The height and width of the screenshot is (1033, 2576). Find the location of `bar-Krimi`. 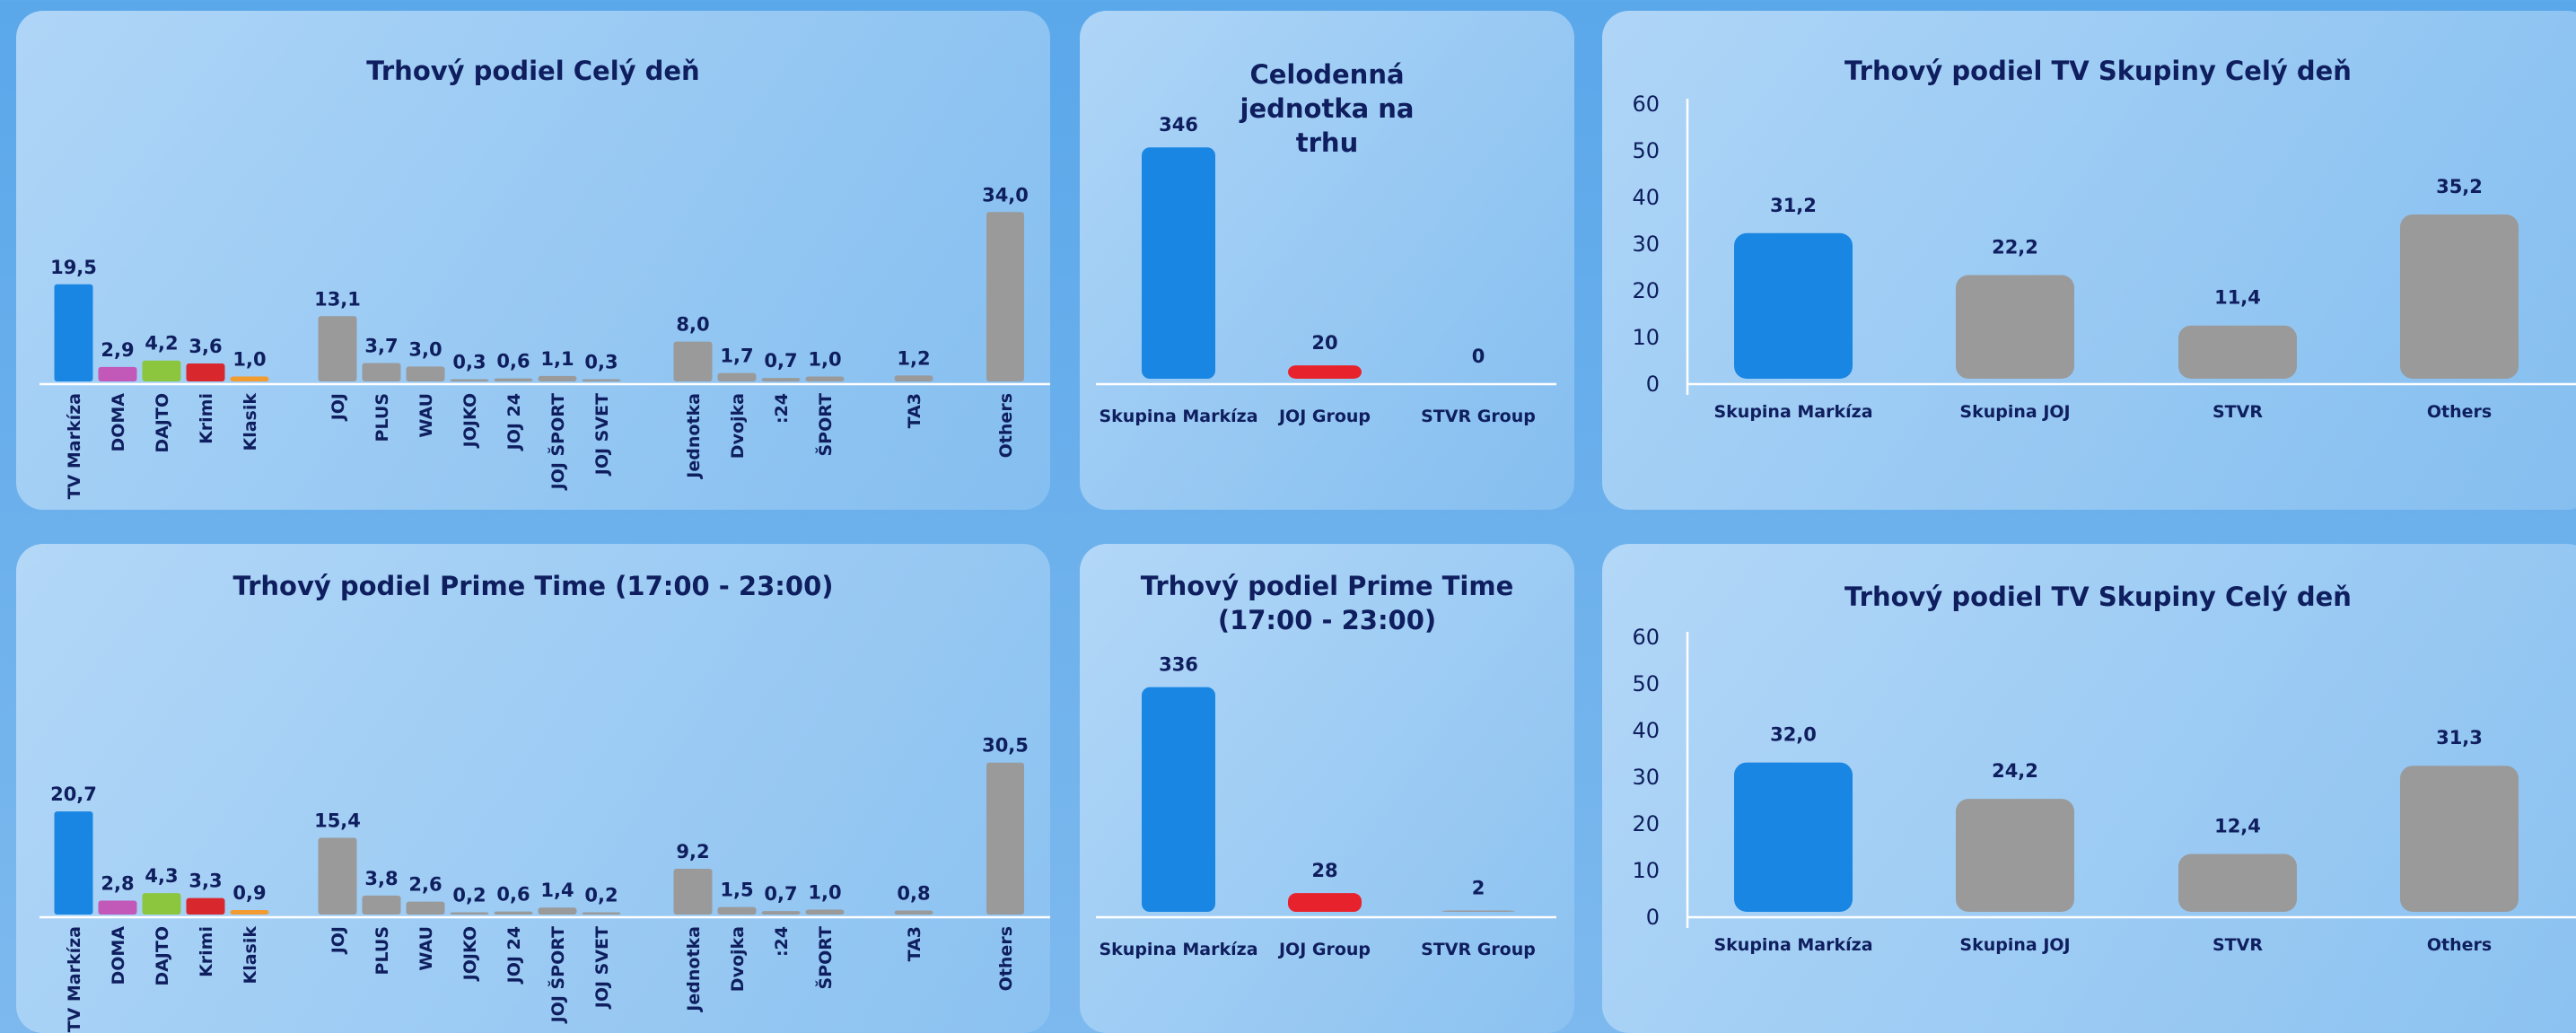

bar-Krimi is located at coordinates (205, 906).